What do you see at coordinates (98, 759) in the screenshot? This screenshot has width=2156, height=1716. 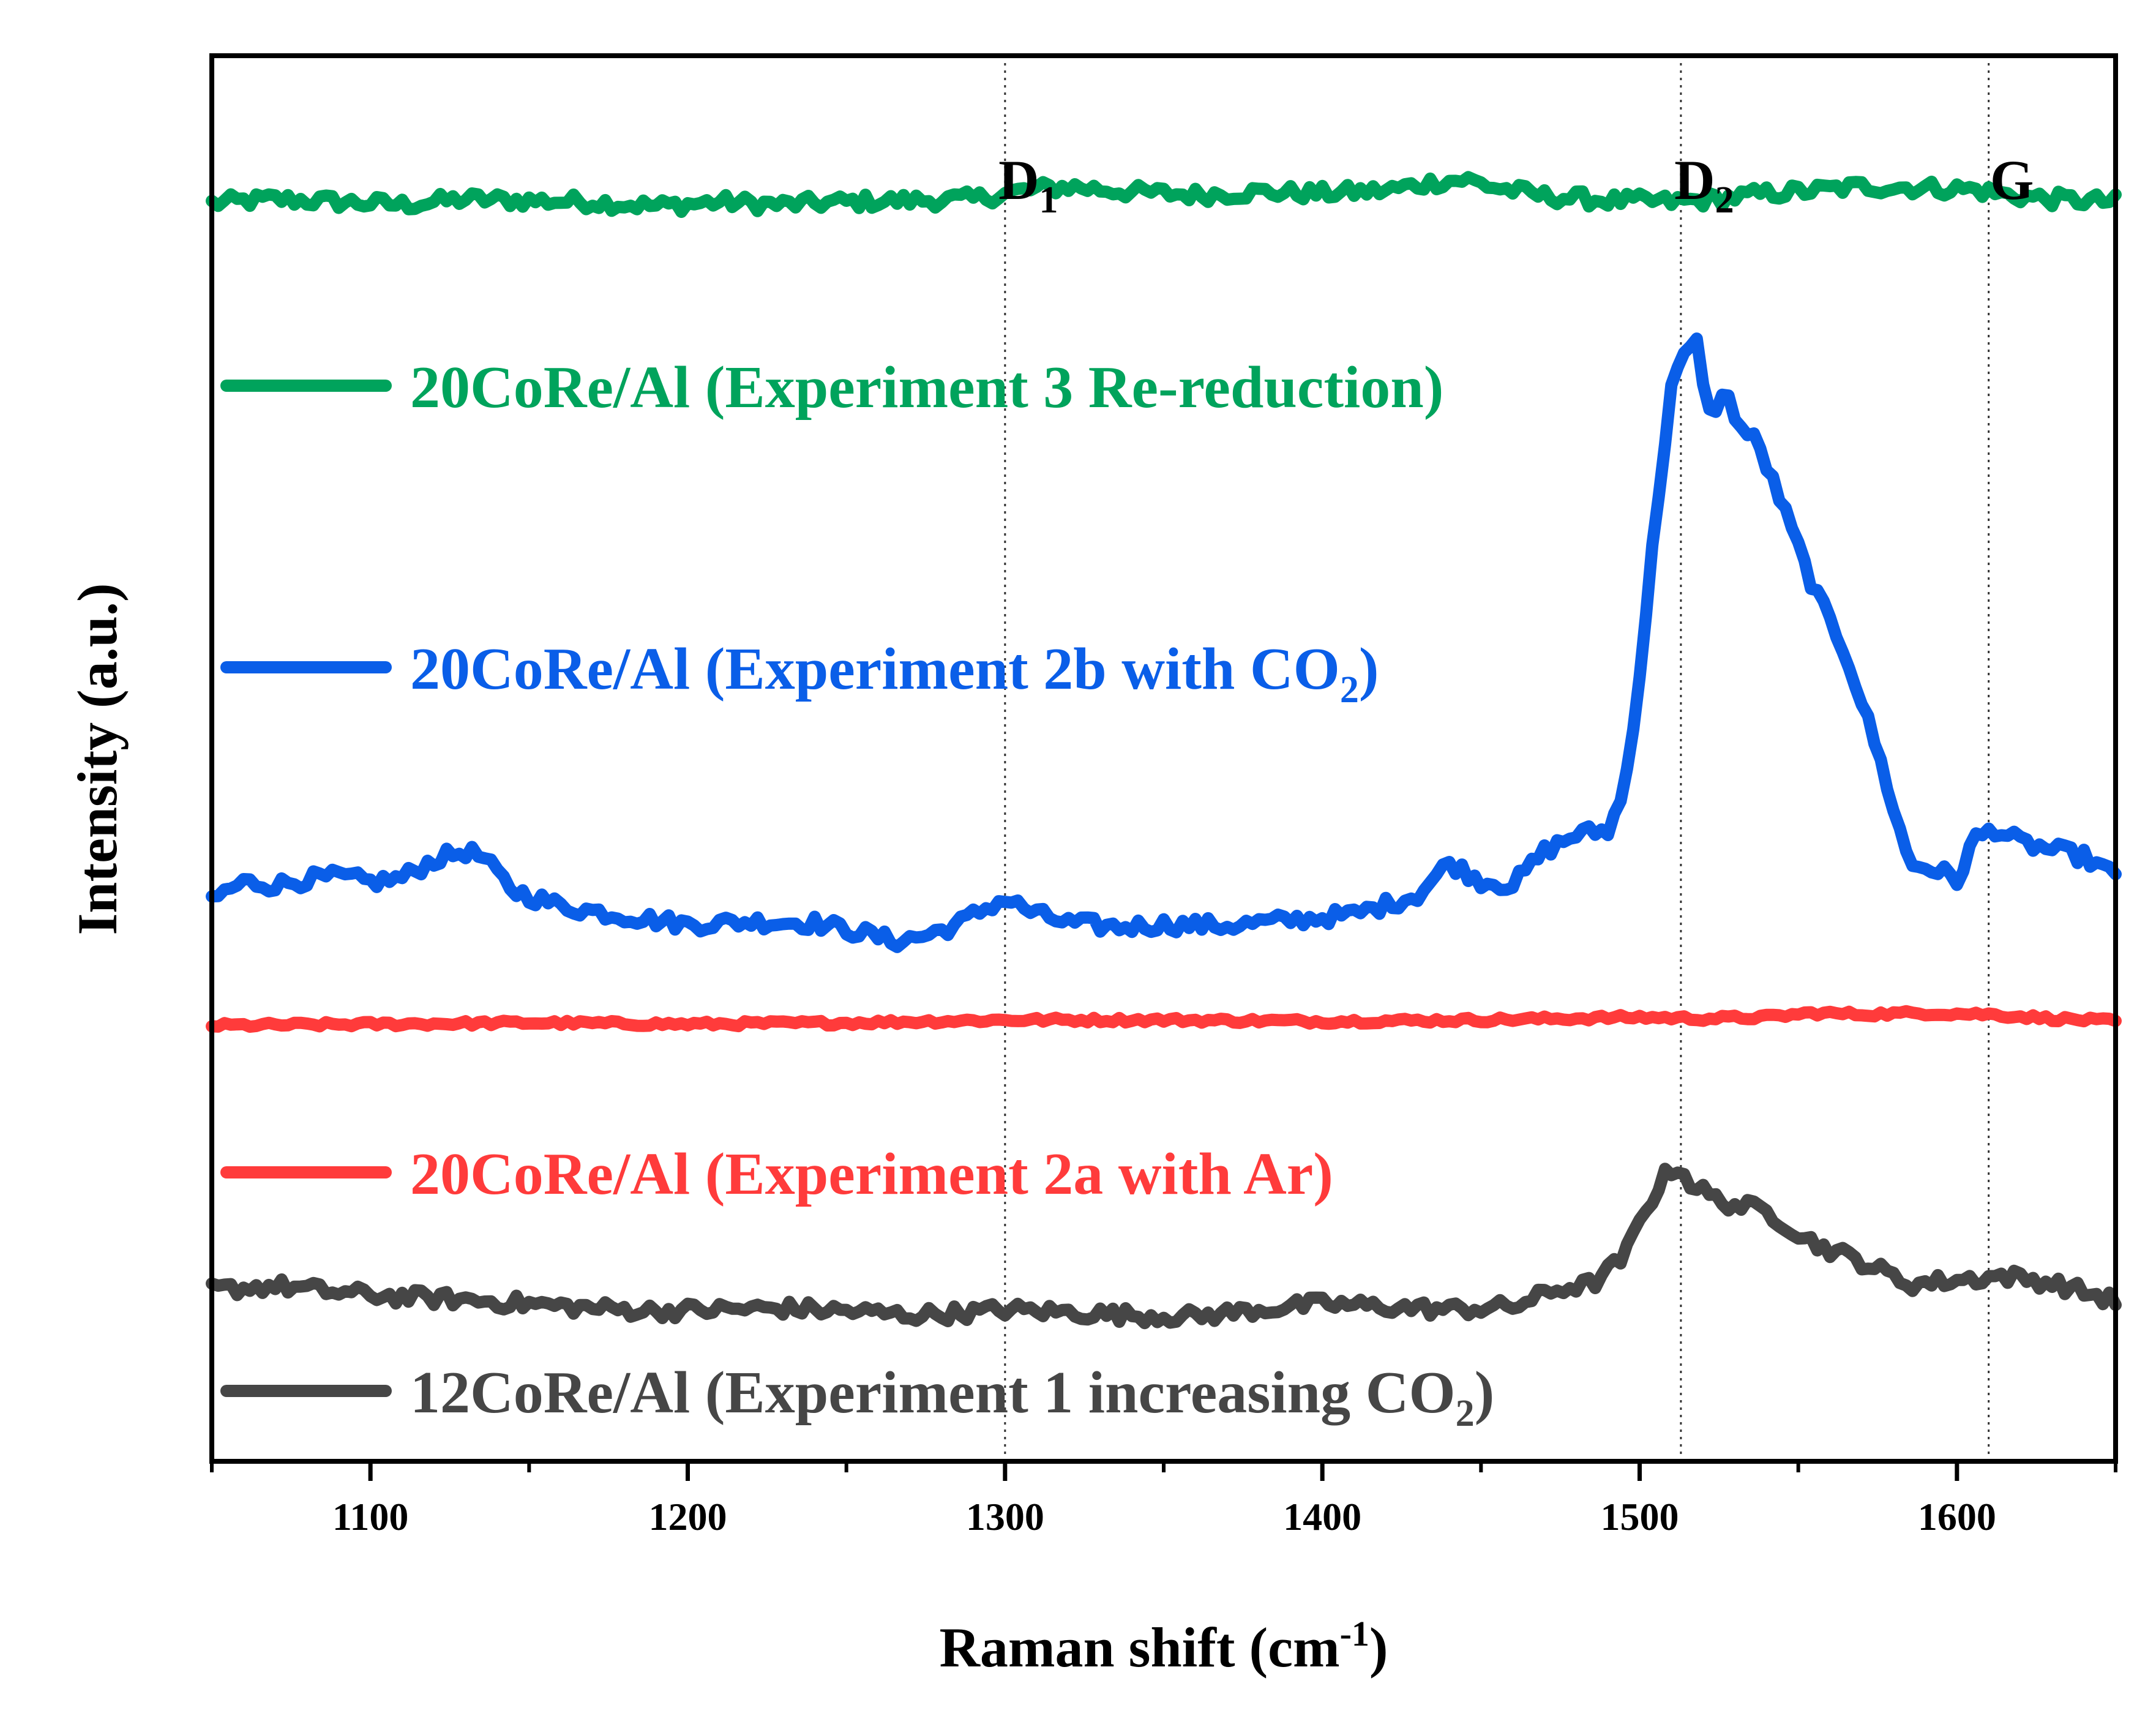 I see `y-axis-title: Intensity (a.u.)` at bounding box center [98, 759].